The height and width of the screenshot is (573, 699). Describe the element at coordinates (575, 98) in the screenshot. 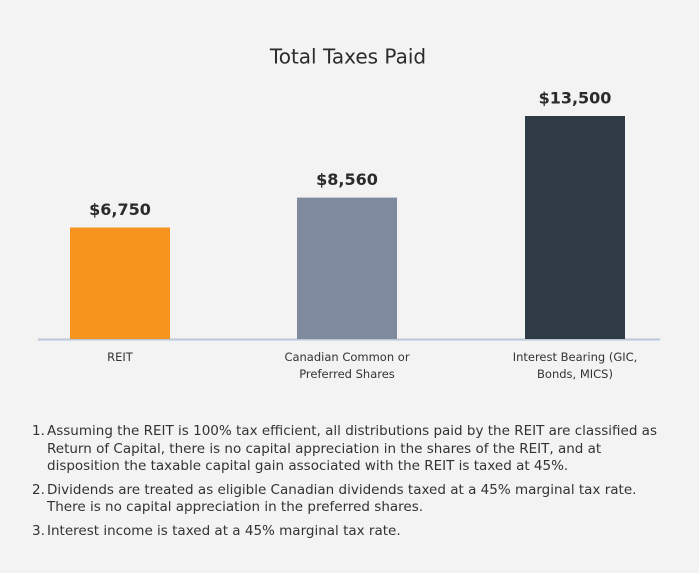

I see `value-label: $13,500` at that location.